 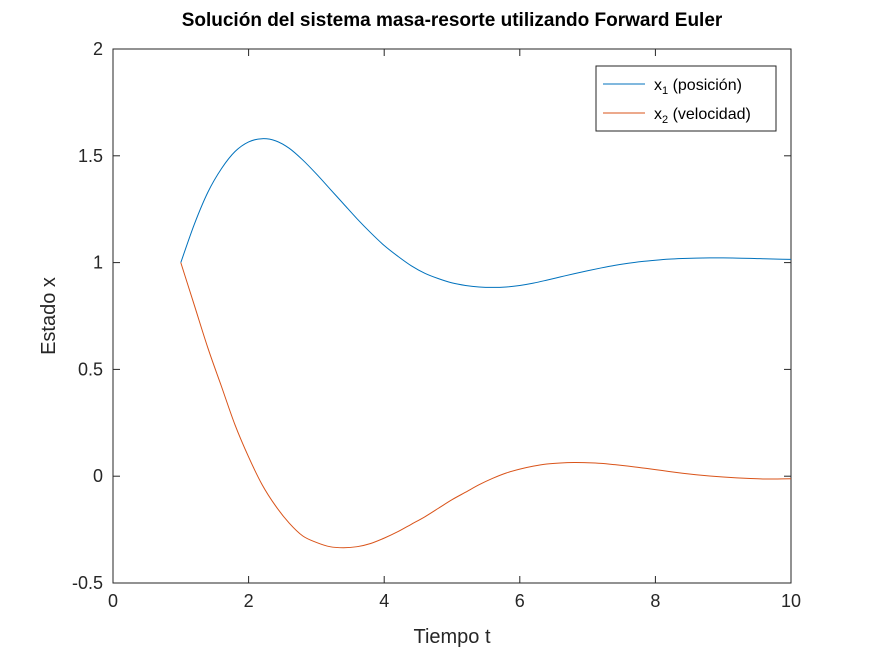 I want to click on y-axis-label: Estado x, so click(x=49, y=316).